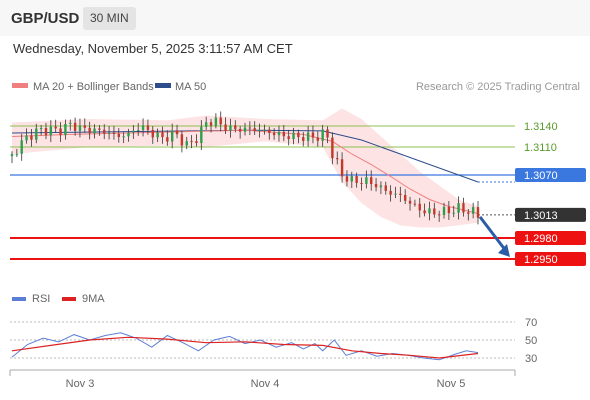 This screenshot has height=400, width=590. What do you see at coordinates (540, 148) in the screenshot?
I see `resistance-level-label: 1.3110` at bounding box center [540, 148].